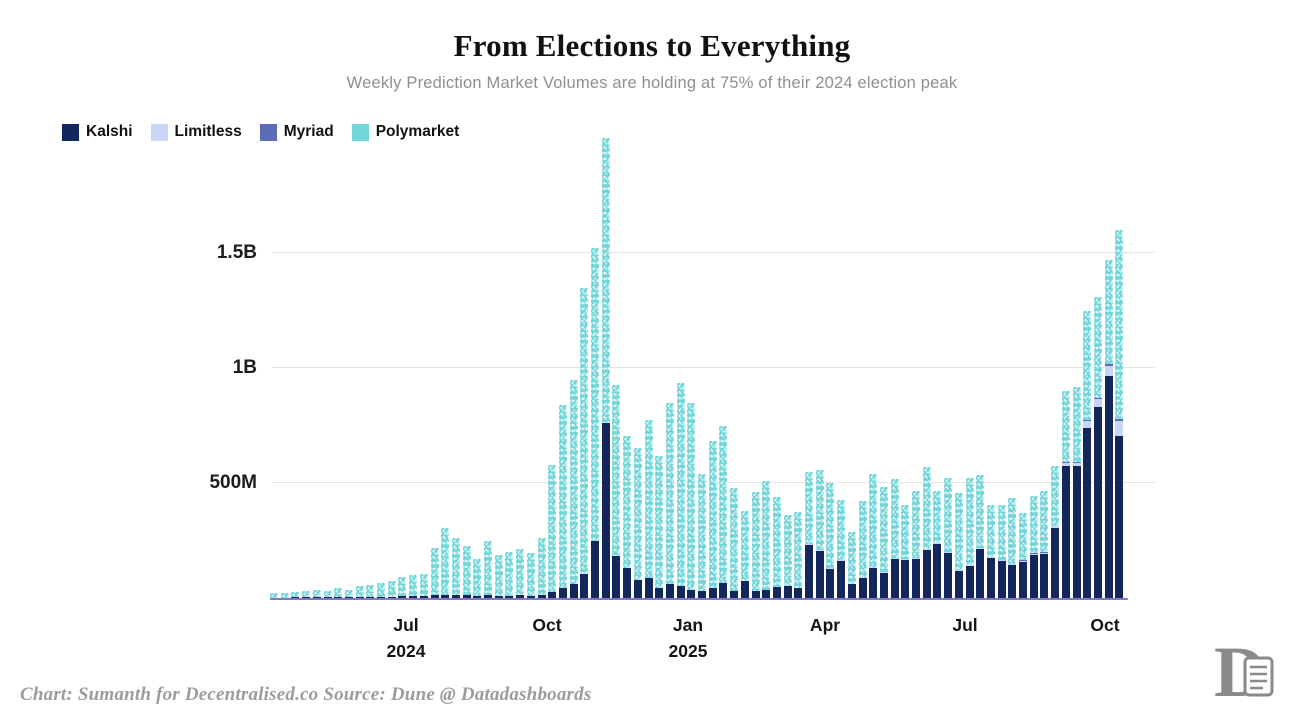  I want to click on legend: Kalshi Limitless Myriad Polymarket, so click(260, 132).